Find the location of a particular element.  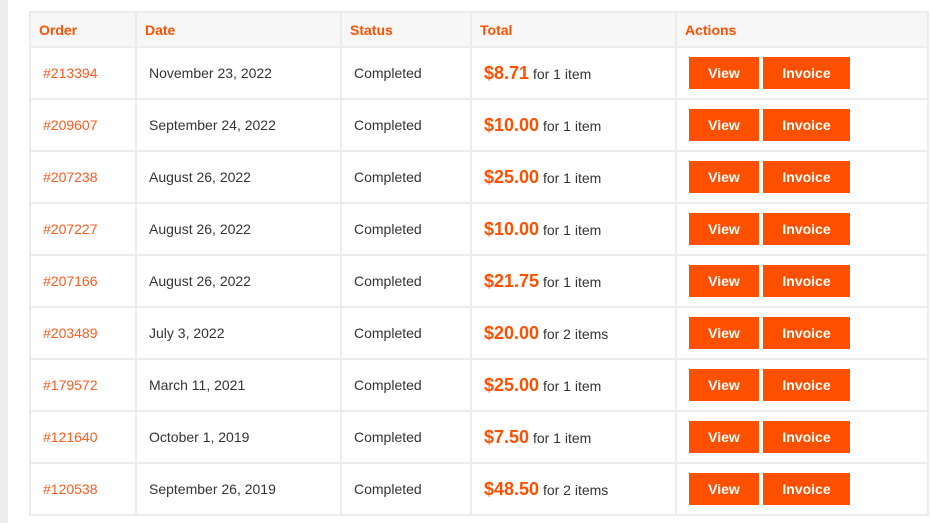

order-link: #121640 is located at coordinates (70, 437).